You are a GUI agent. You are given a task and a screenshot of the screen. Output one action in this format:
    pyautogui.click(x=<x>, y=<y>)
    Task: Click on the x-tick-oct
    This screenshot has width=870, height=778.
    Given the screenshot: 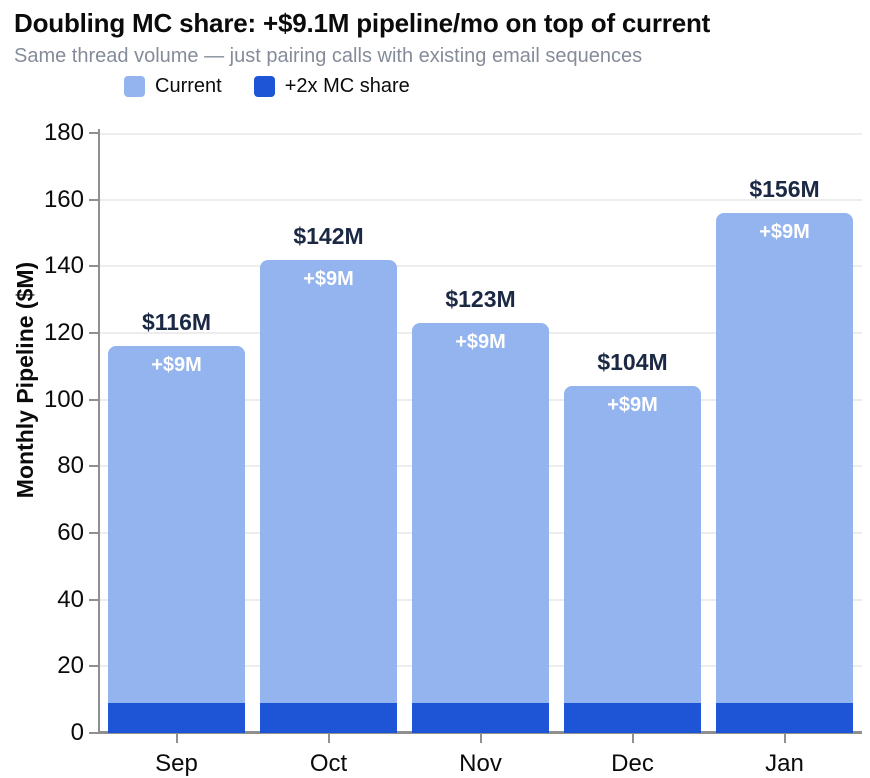 What is the action you would take?
    pyautogui.click(x=328, y=738)
    